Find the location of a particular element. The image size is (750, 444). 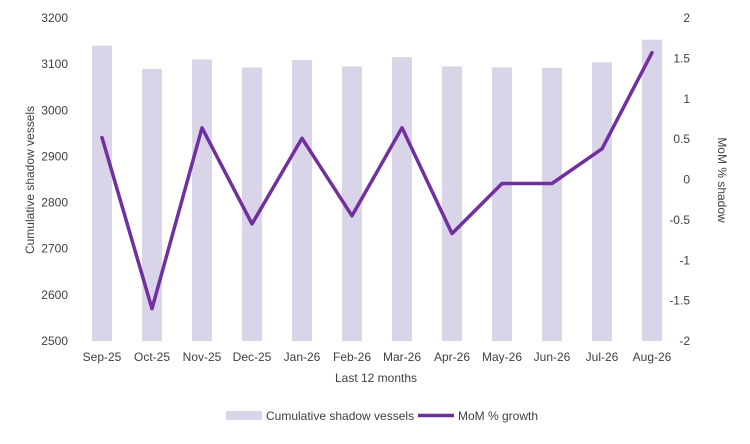

legend-bar-label: Cumulative shadow vessels is located at coordinates (340, 416).